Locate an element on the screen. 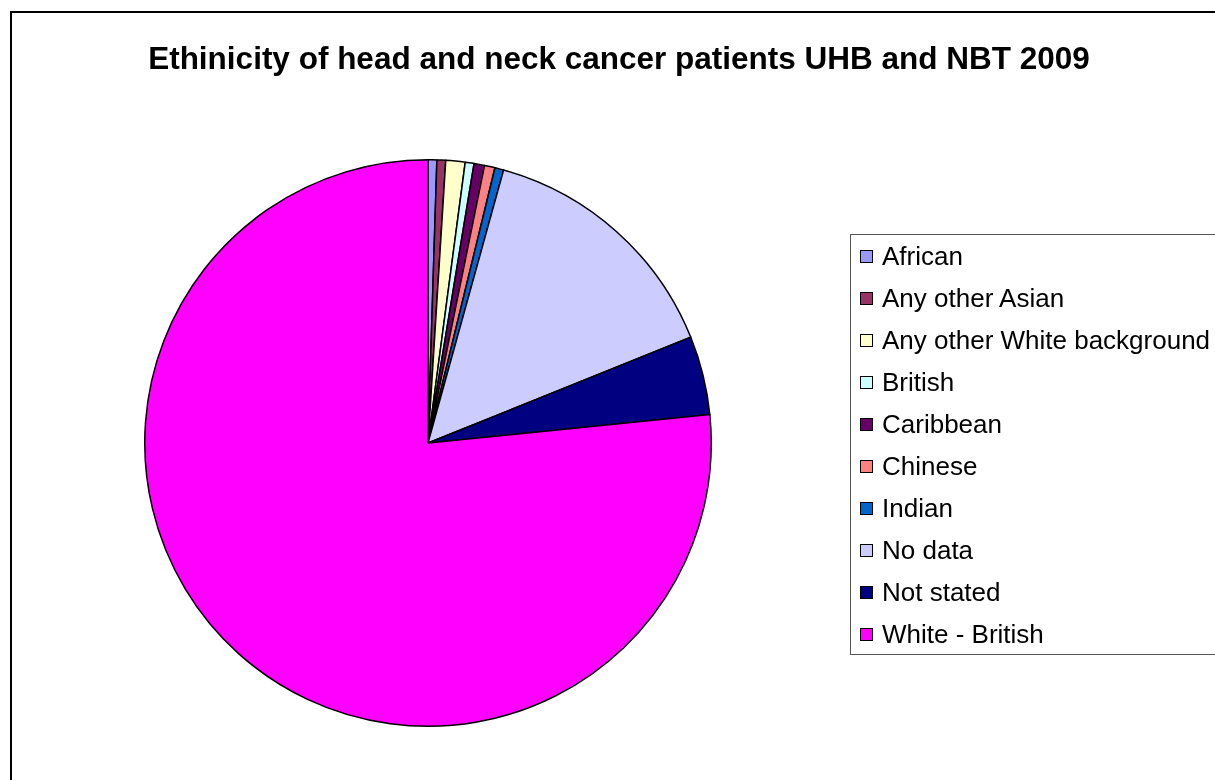 The width and height of the screenshot is (1215, 780). legend-label: British is located at coordinates (918, 382).